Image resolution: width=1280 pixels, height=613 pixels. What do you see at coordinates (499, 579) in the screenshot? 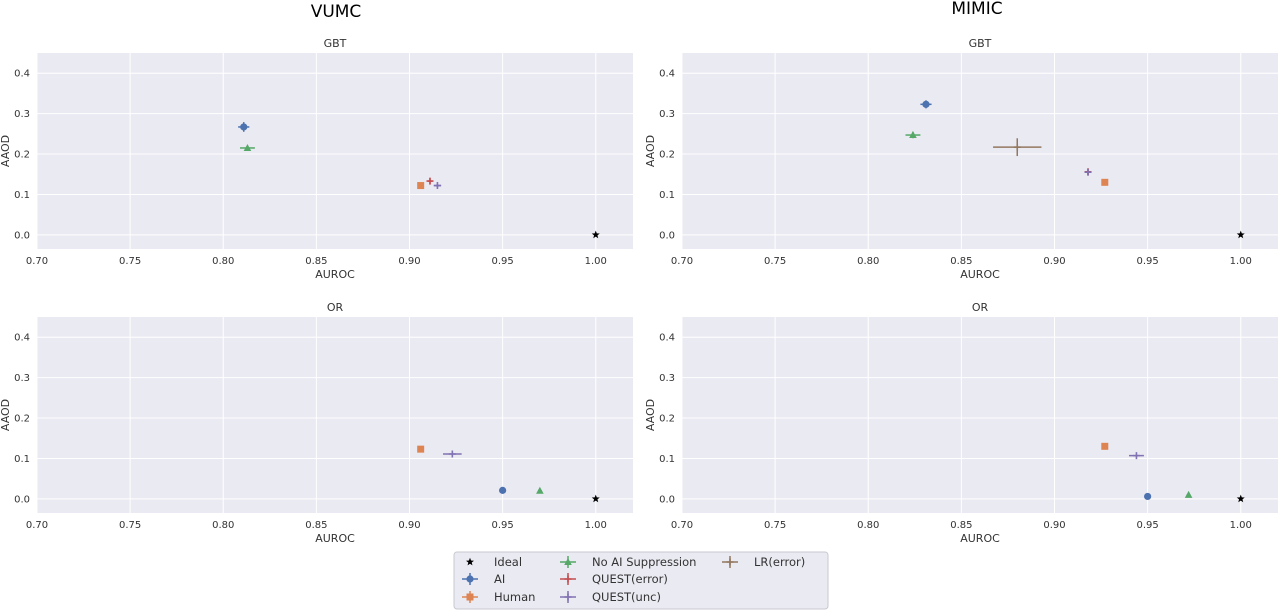
I see `legend-label: AI` at bounding box center [499, 579].